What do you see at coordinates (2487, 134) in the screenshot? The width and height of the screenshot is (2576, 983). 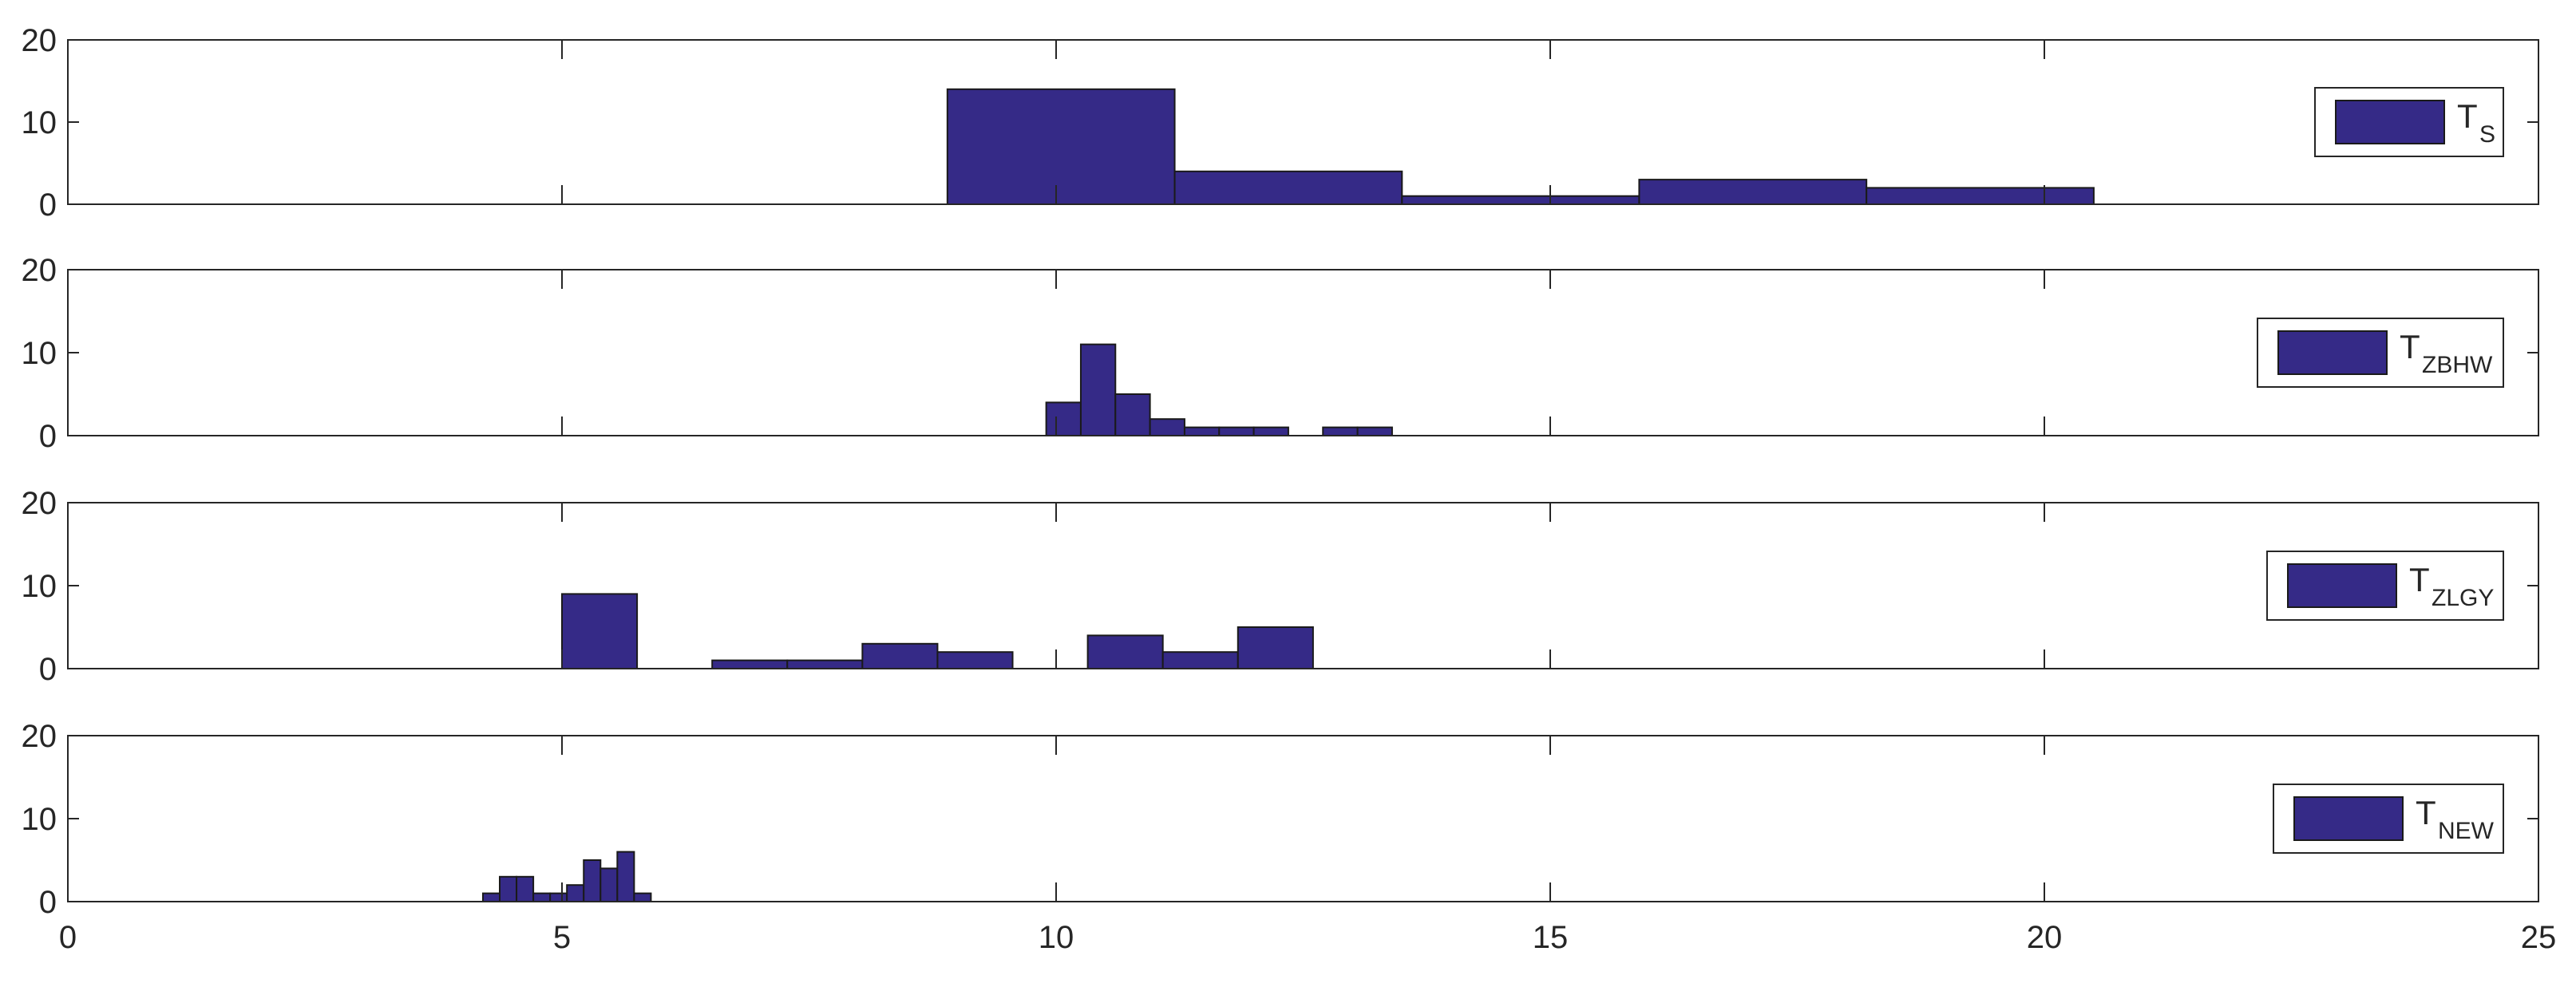 I see `legend-subscript: S` at bounding box center [2487, 134].